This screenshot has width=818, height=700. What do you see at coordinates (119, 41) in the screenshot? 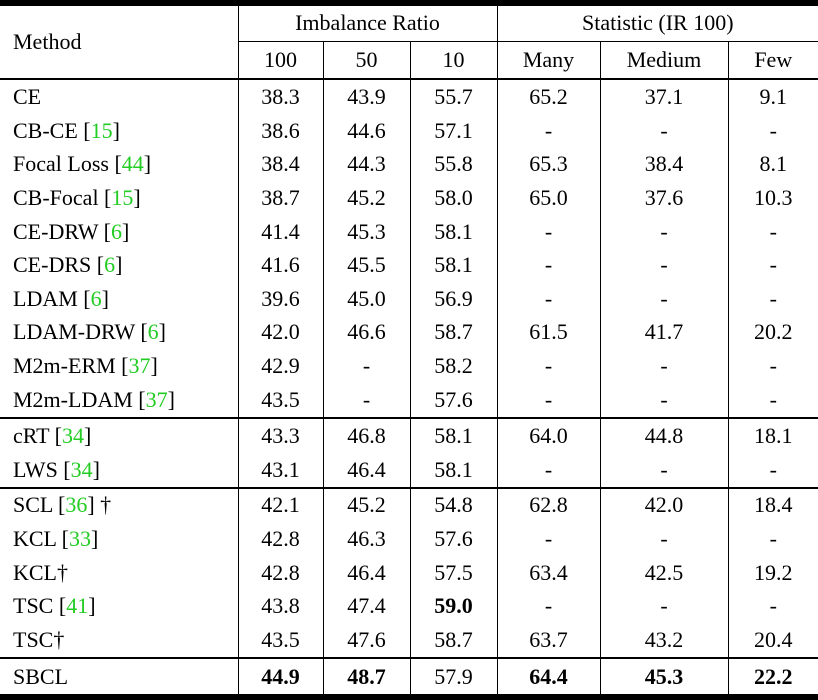
I see `column-header-method: Method` at bounding box center [119, 41].